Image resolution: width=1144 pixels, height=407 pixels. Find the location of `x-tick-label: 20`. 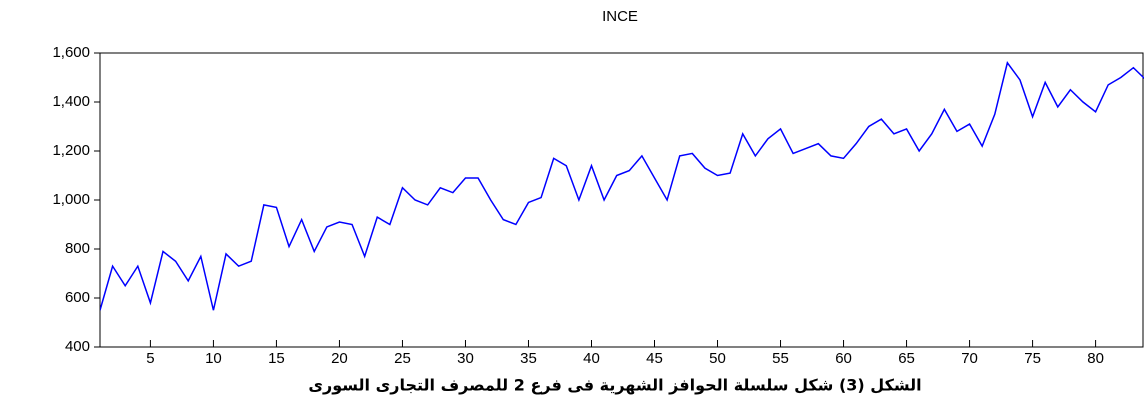

x-tick-label: 20 is located at coordinates (339, 358).